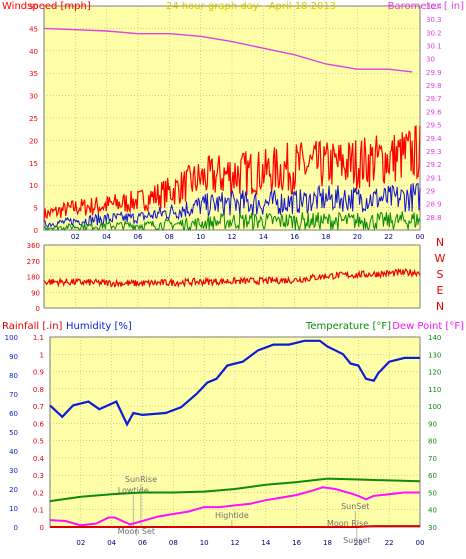 The image size is (466, 559). Describe the element at coordinates (33, 186) in the screenshot. I see `windspeed-tick-label: 10` at that location.